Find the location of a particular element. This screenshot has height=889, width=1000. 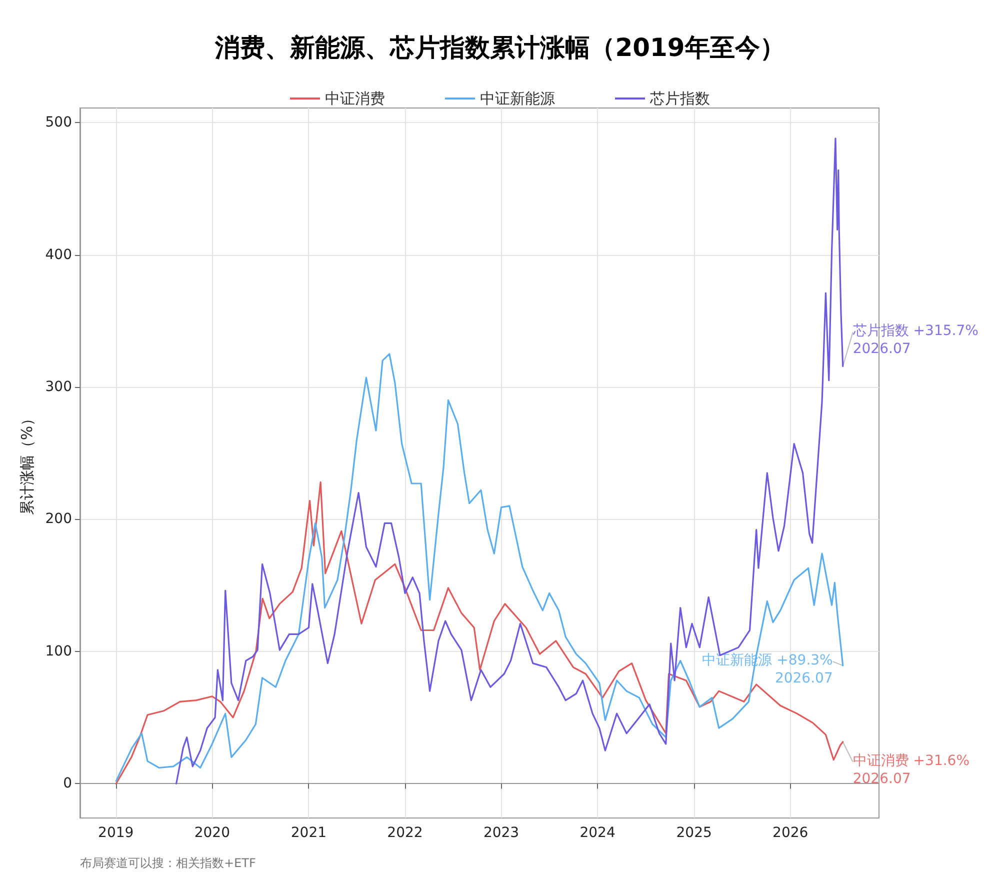

x-tick-label: 2026 is located at coordinates (790, 833).